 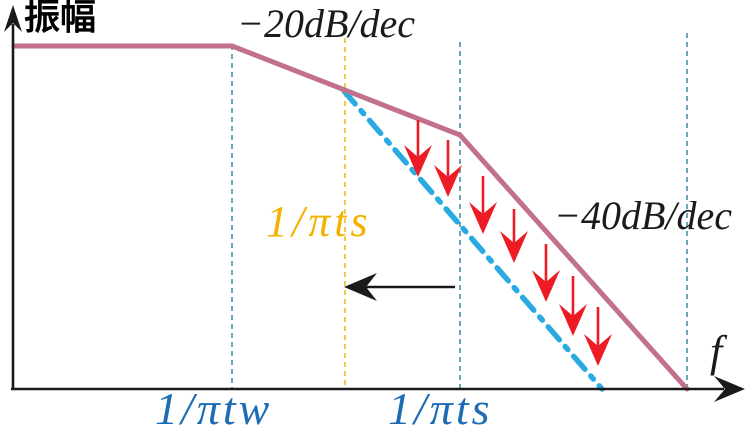 What do you see at coordinates (729, 389) in the screenshot?
I see `x-axis-arrowhead-icon` at bounding box center [729, 389].